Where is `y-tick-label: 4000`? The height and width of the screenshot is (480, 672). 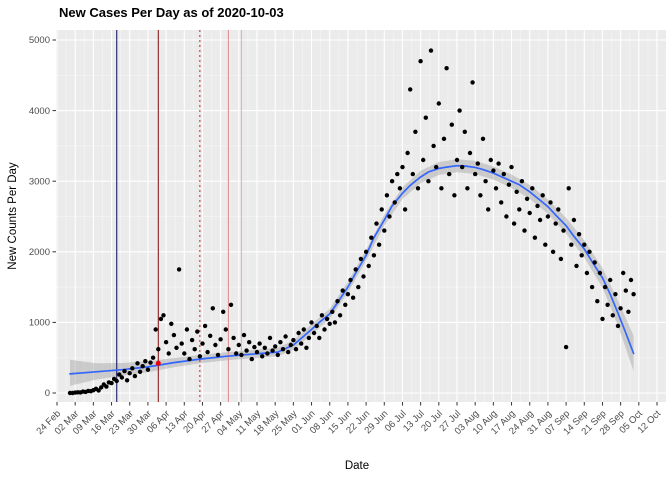 y-tick-label: 4000 is located at coordinates (39, 111).